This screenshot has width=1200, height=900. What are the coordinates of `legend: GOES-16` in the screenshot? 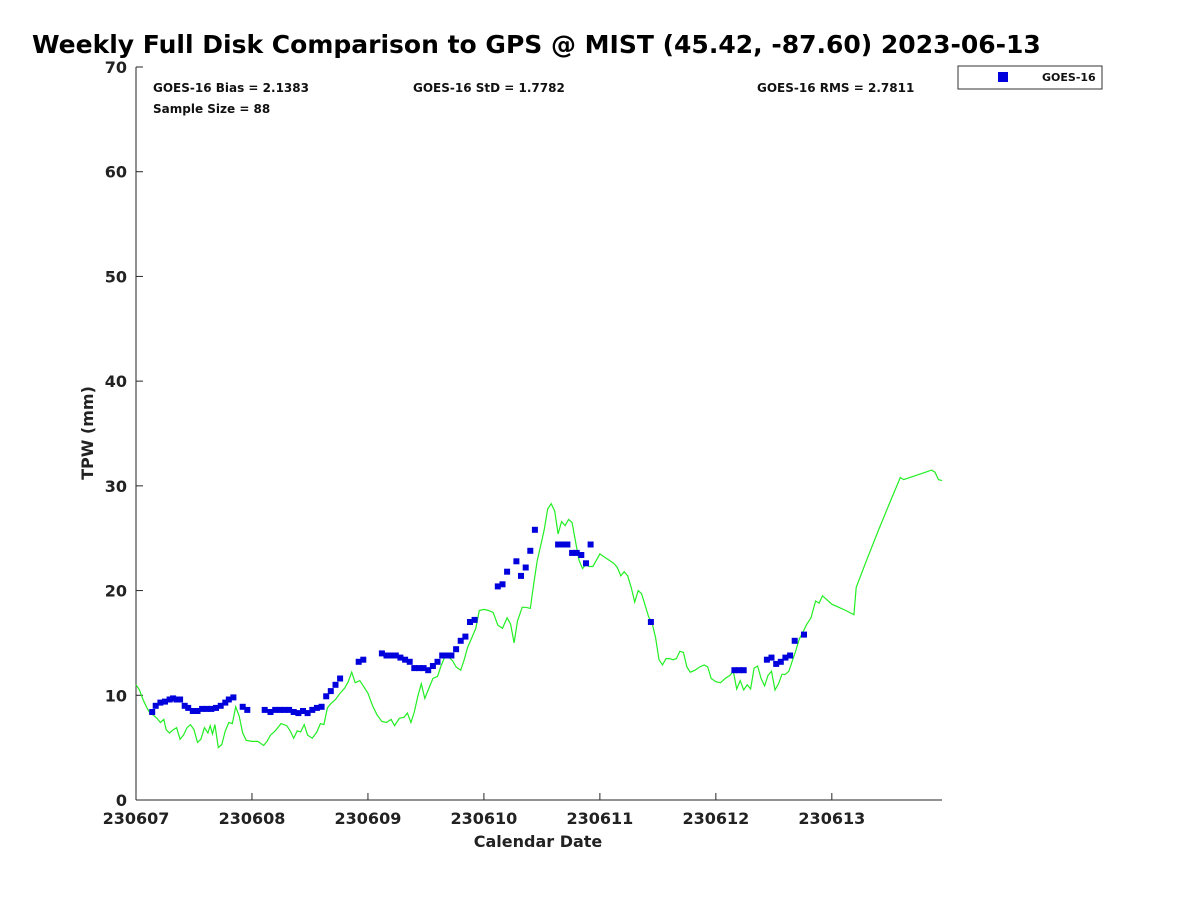 It's located at (1030, 77).